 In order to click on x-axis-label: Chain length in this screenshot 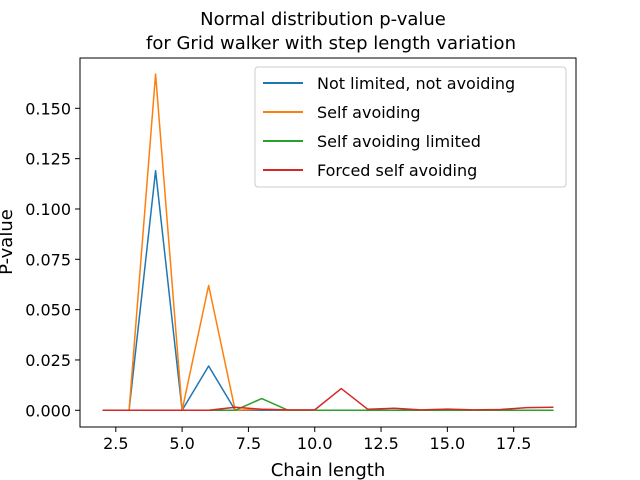, I will do `click(328, 470)`.